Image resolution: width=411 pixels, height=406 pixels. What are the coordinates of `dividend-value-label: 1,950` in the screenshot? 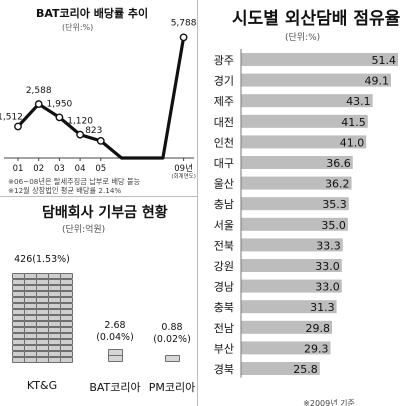 It's located at (60, 104).